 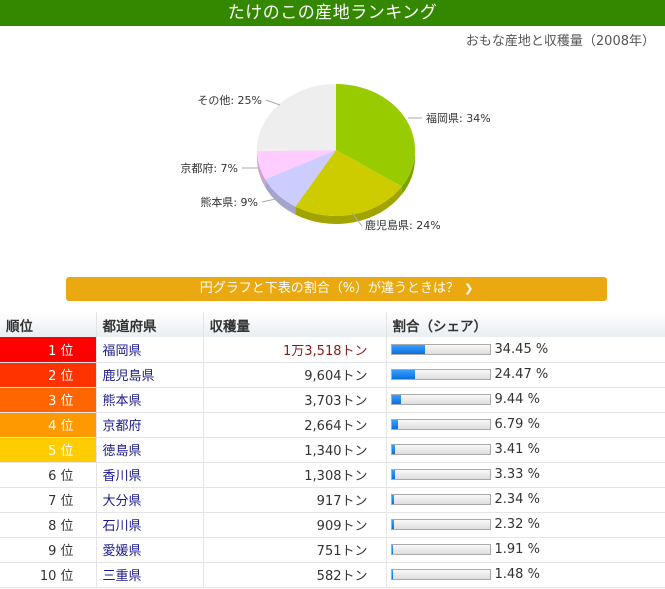 I want to click on table-row: 2 位鹿児島県 9,604トン 24.47 %, so click(x=332, y=375).